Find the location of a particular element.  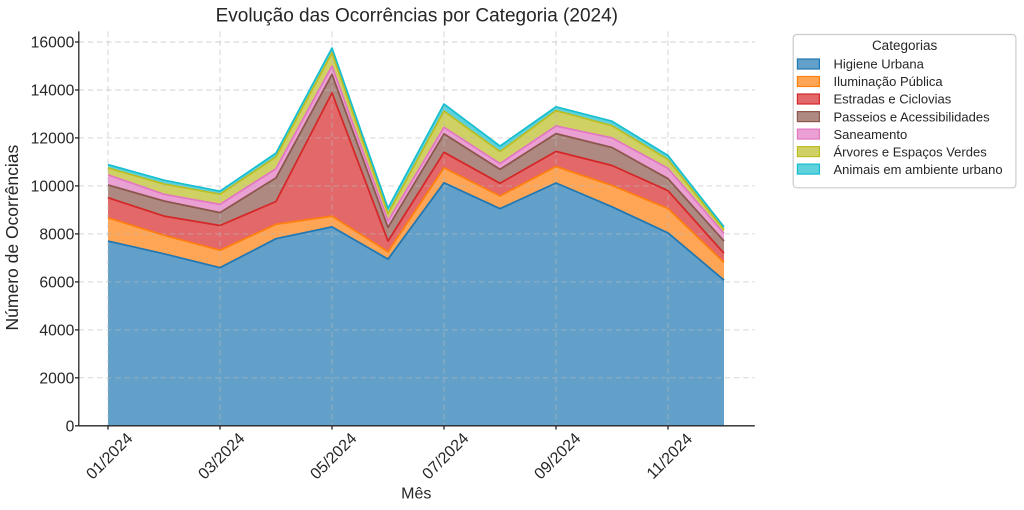

svg-text: 0 is located at coordinates (70, 426).